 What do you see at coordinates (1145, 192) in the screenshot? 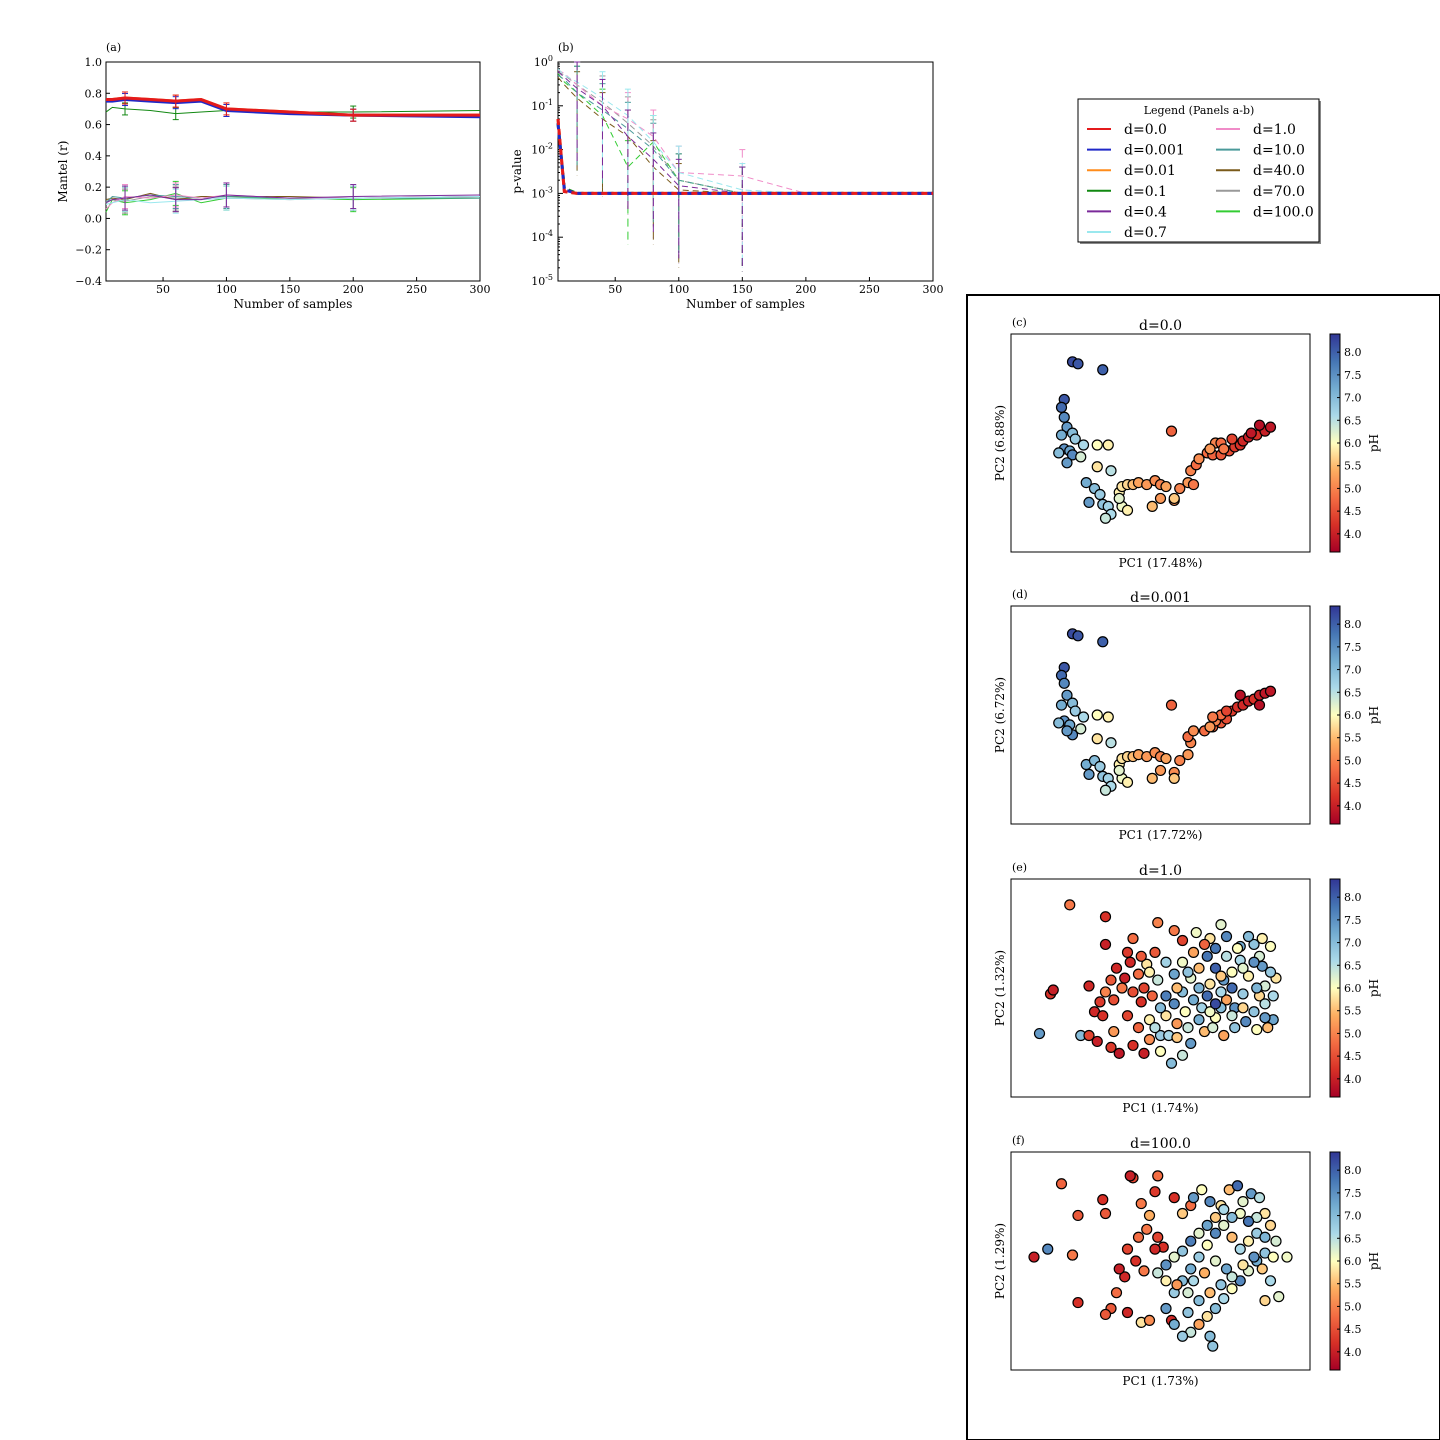
I see `legend-label: d=0.1` at bounding box center [1145, 192].